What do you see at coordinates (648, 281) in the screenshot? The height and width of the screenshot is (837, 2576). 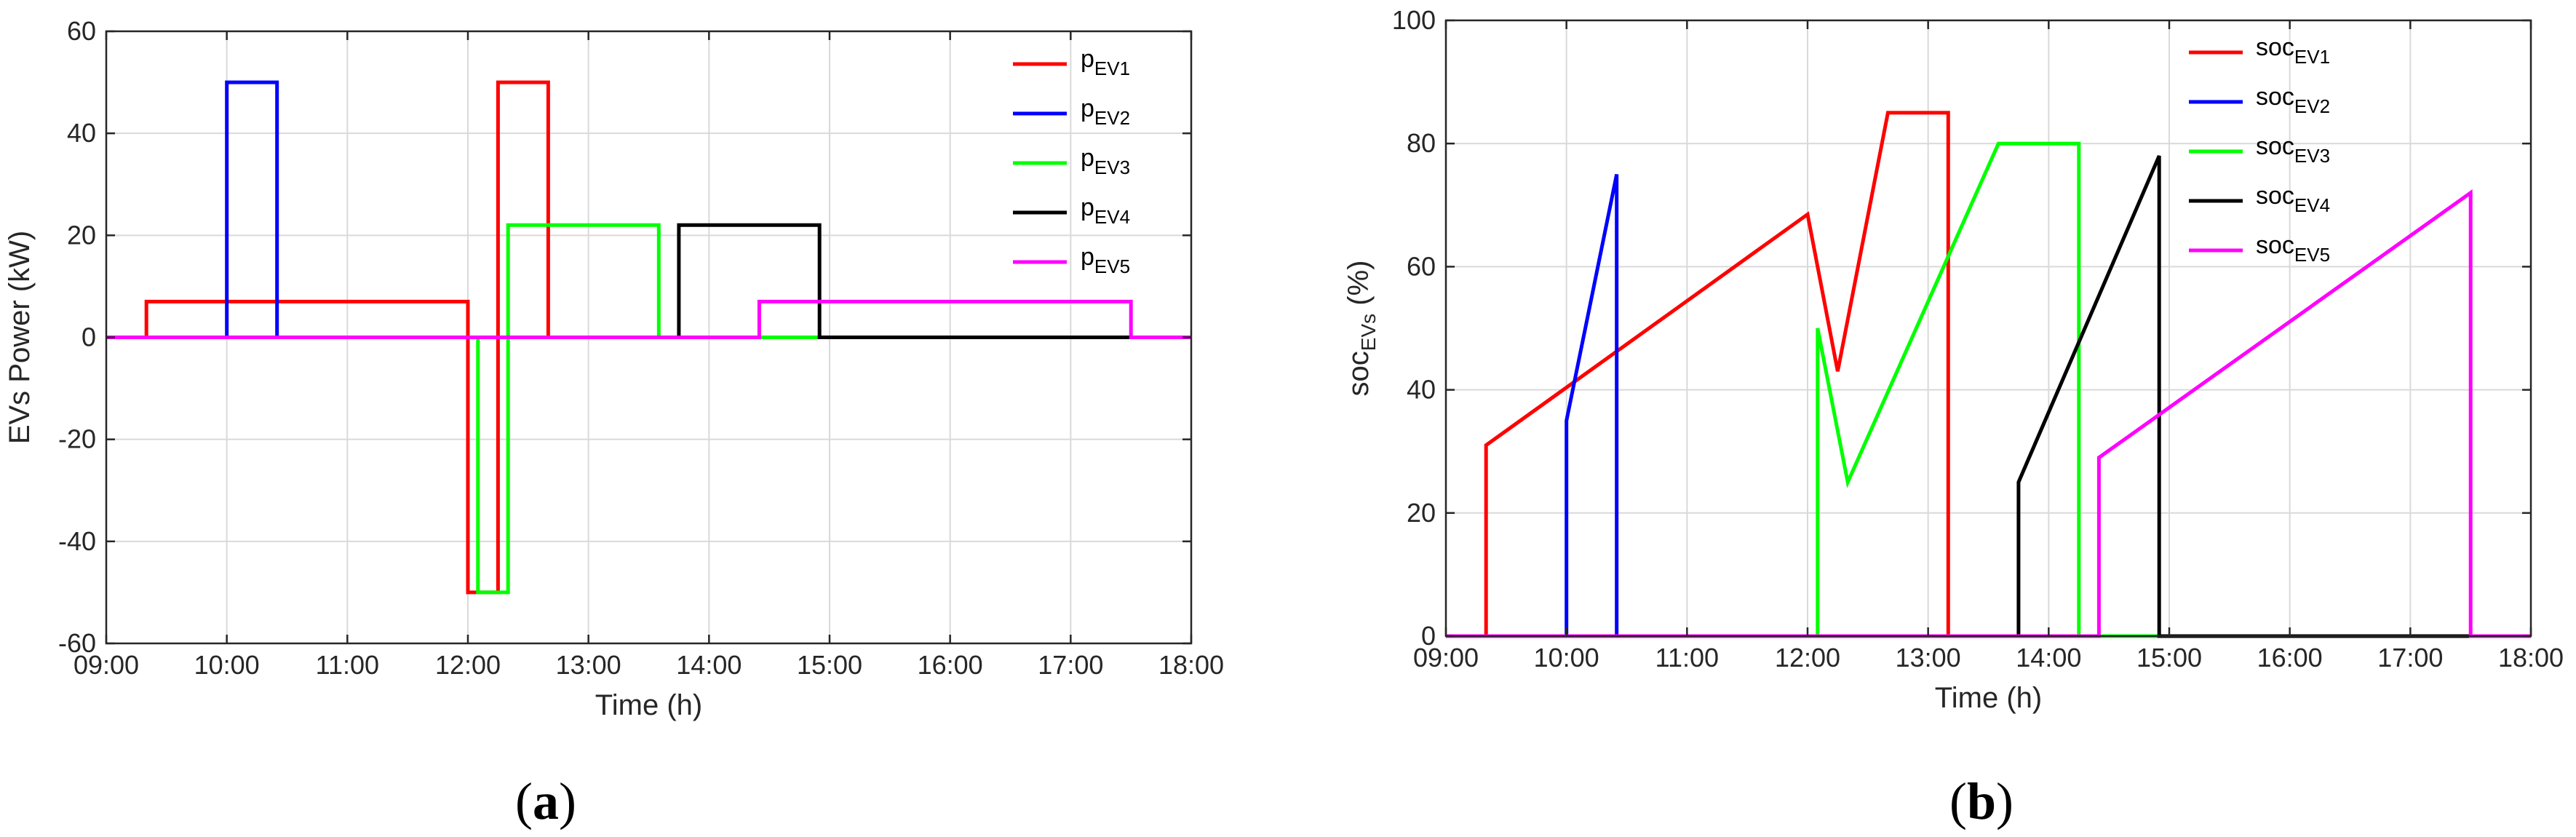 I see `series-line-ev4` at bounding box center [648, 281].